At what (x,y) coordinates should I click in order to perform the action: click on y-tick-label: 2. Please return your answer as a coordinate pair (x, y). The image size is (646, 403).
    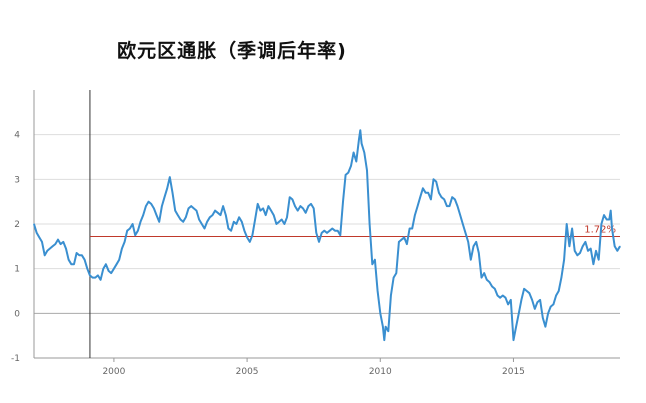
    Looking at the image, I should click on (17, 225).